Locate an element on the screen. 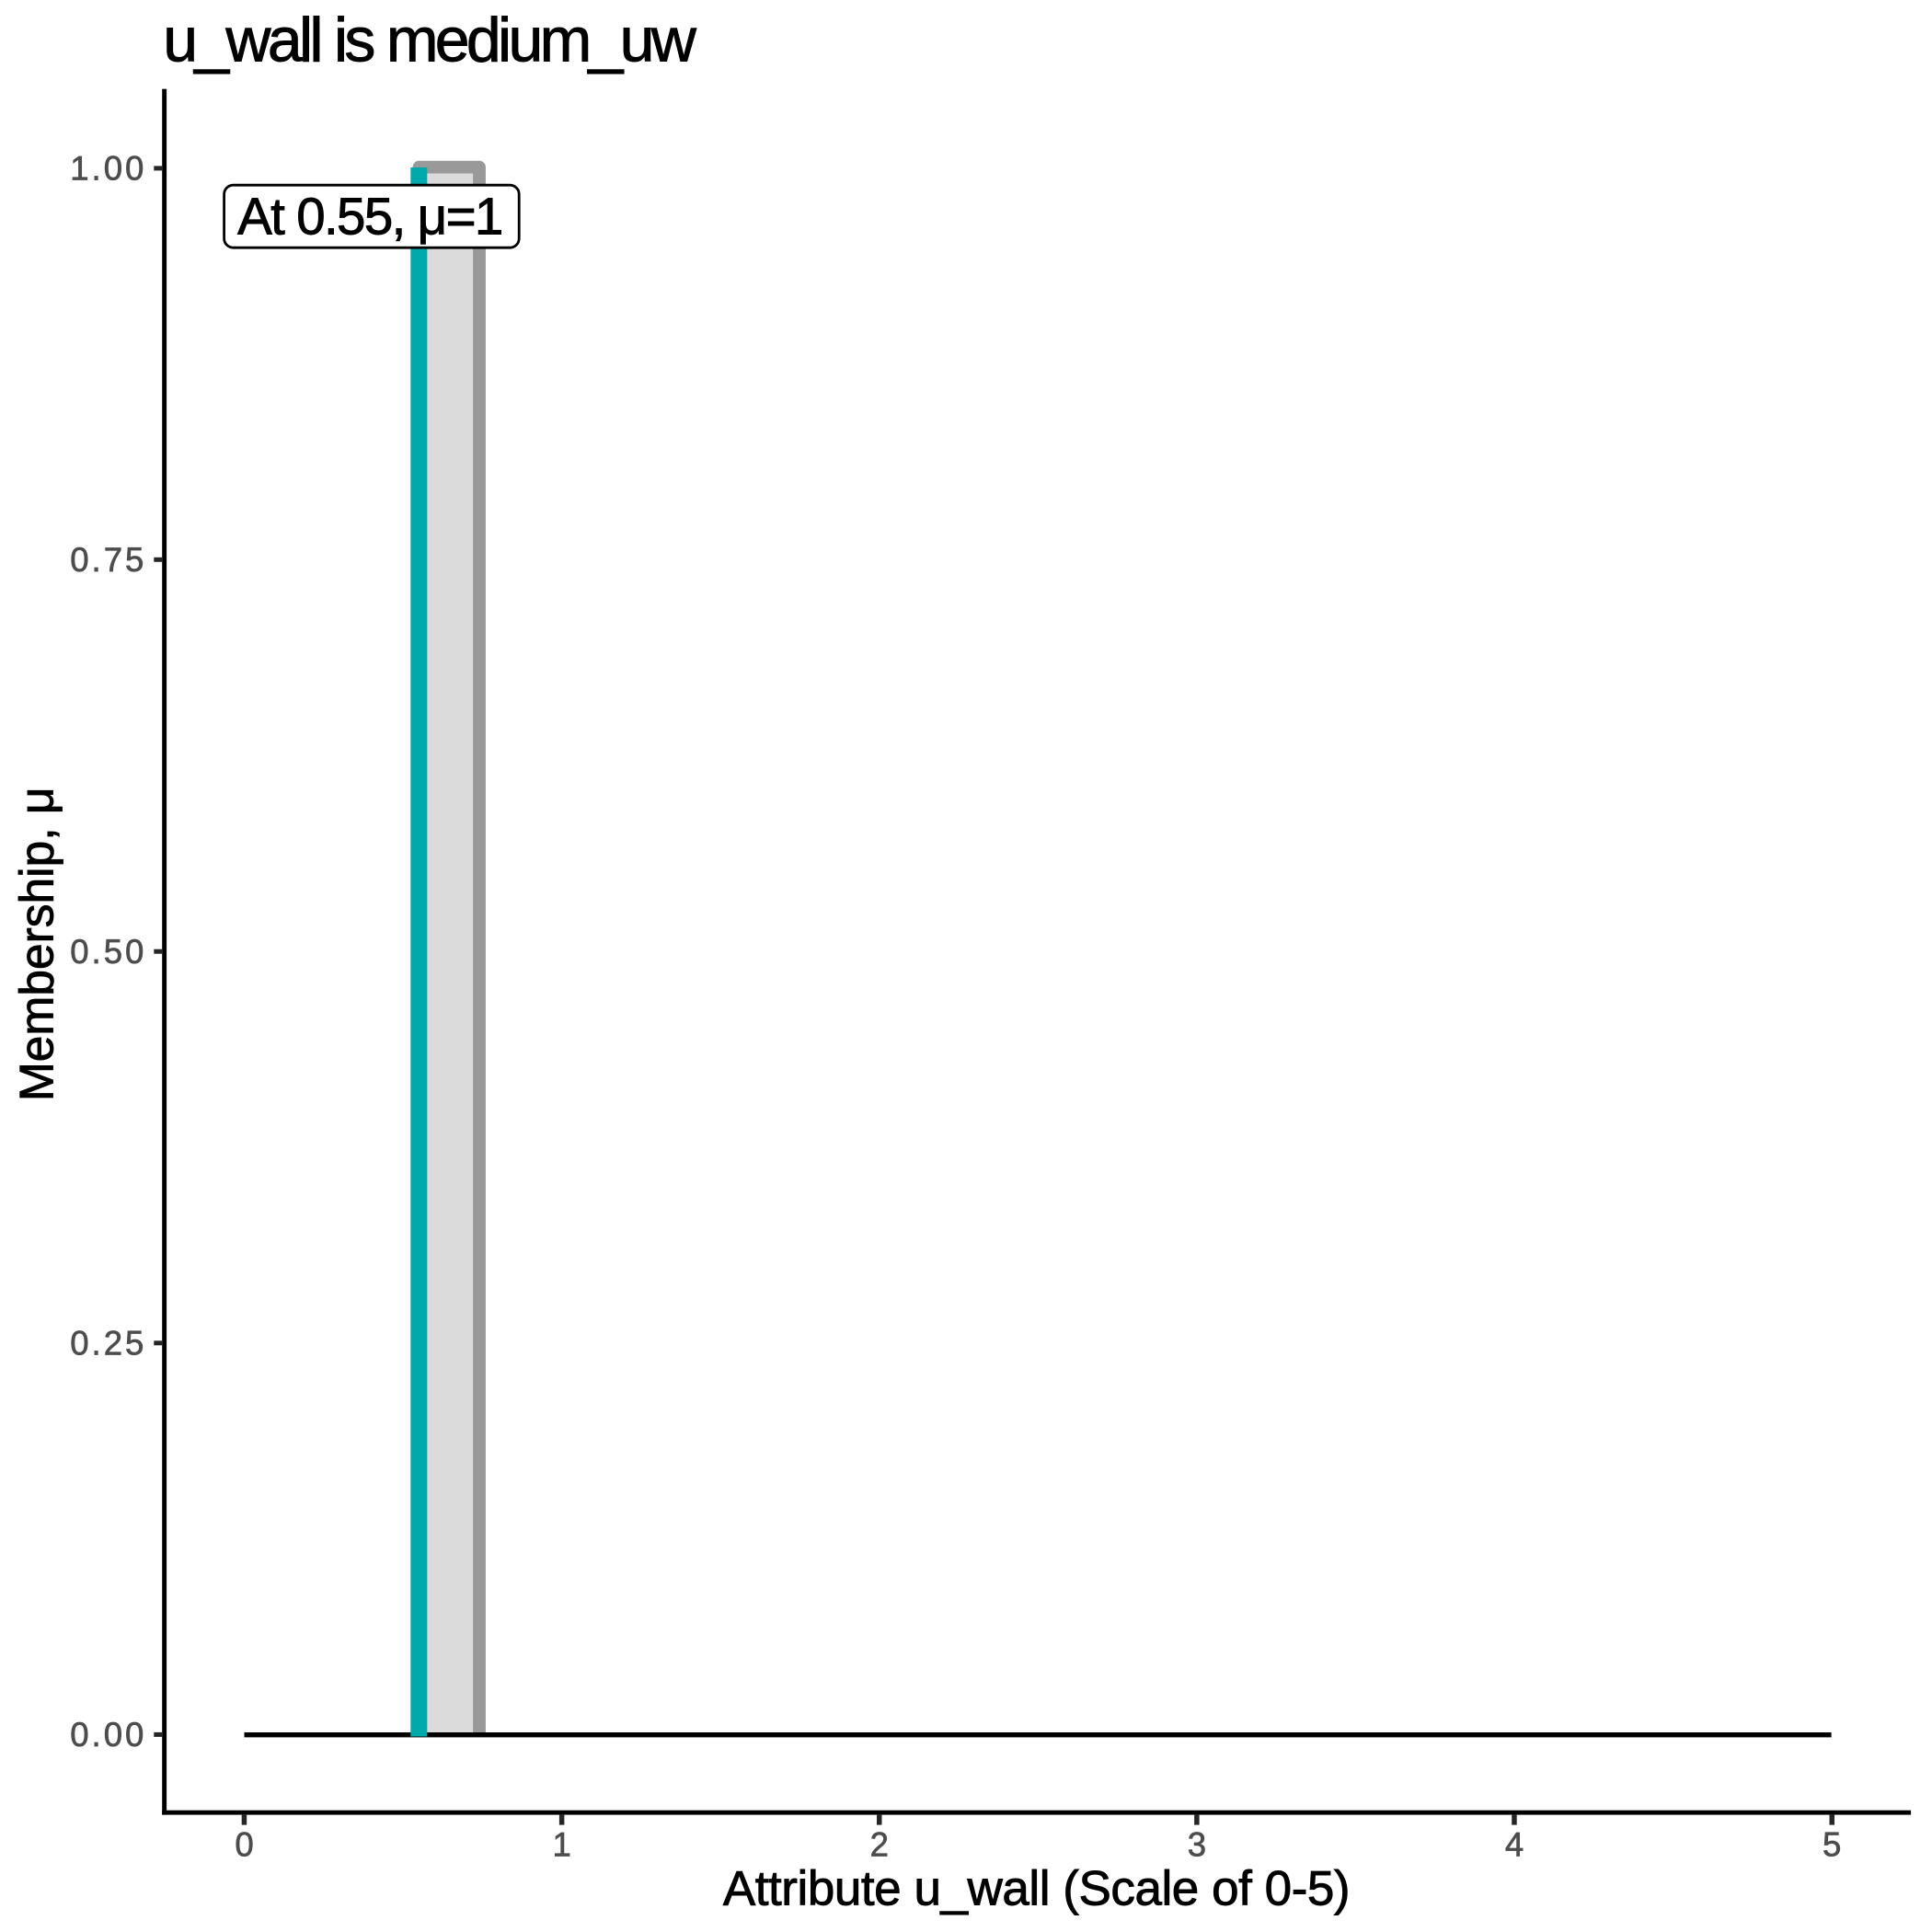 The image size is (1932, 1932). svg-text: 3 is located at coordinates (1197, 1844).